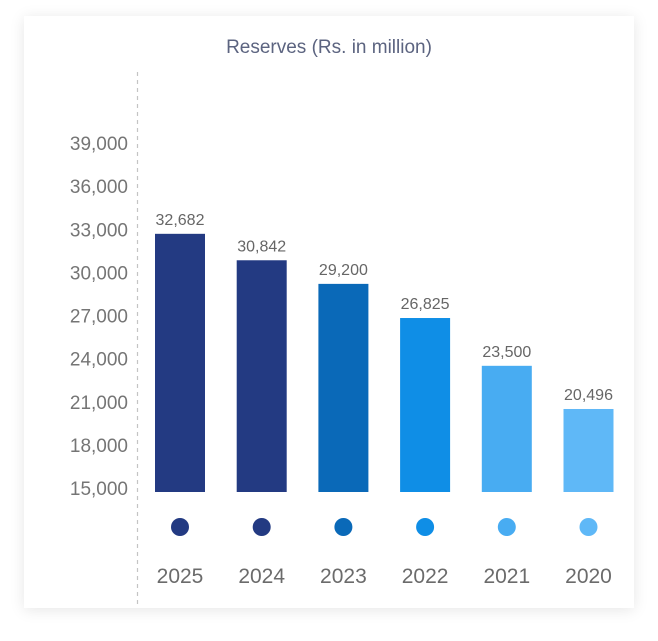 The width and height of the screenshot is (658, 641). What do you see at coordinates (425, 304) in the screenshot?
I see `value-label-2022: 26,825` at bounding box center [425, 304].